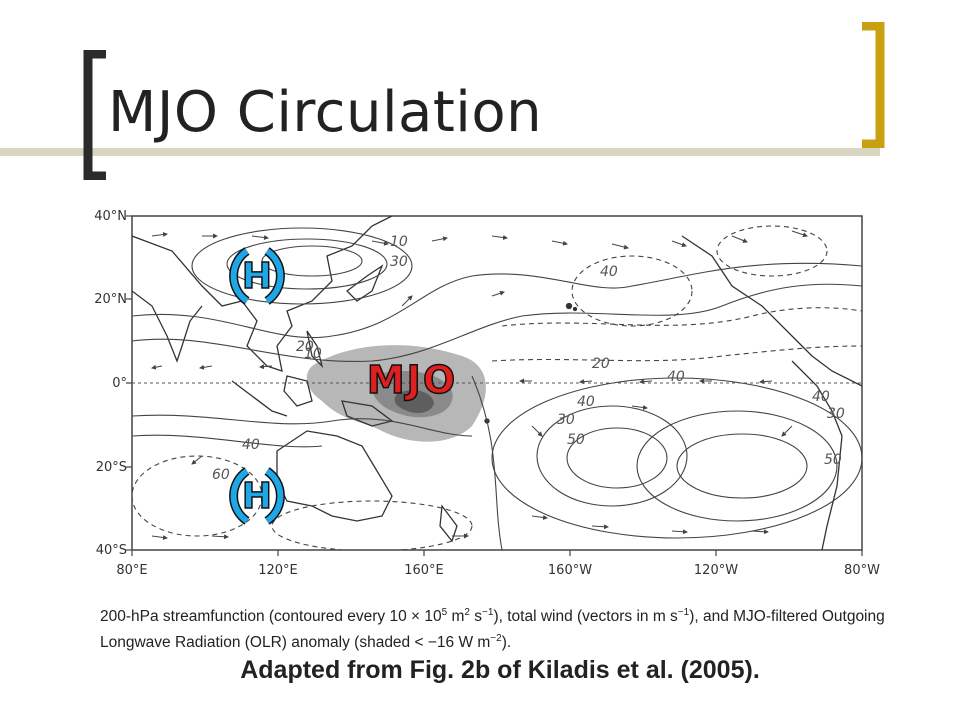 This screenshot has width=960, height=720. Describe the element at coordinates (325, 112) in the screenshot. I see `slide-title: MJO Circulation` at that location.